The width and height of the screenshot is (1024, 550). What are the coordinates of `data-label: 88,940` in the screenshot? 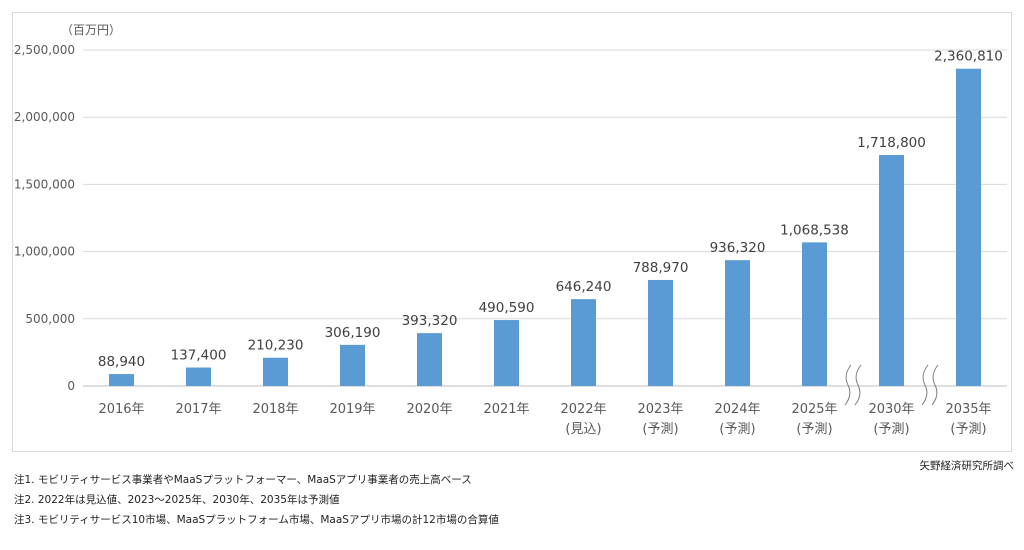 It's located at (121, 362).